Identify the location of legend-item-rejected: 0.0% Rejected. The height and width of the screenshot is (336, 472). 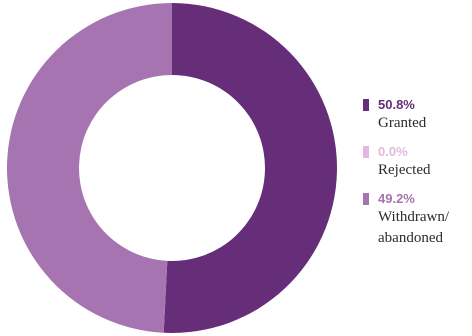
(415, 162).